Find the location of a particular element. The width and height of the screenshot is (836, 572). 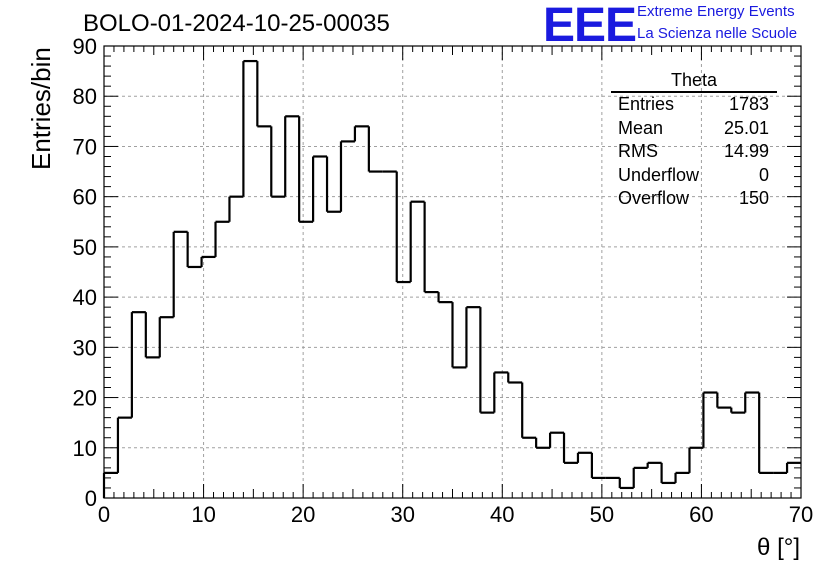

y-tick-label: 0 is located at coordinates (91, 498).